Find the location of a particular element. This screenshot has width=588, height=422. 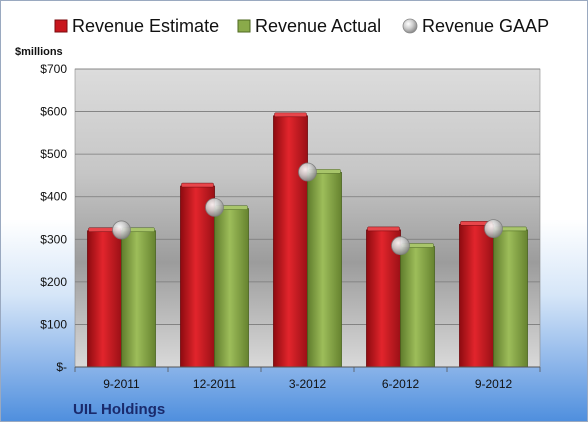

y-tick-label: $100 is located at coordinates (53, 324).